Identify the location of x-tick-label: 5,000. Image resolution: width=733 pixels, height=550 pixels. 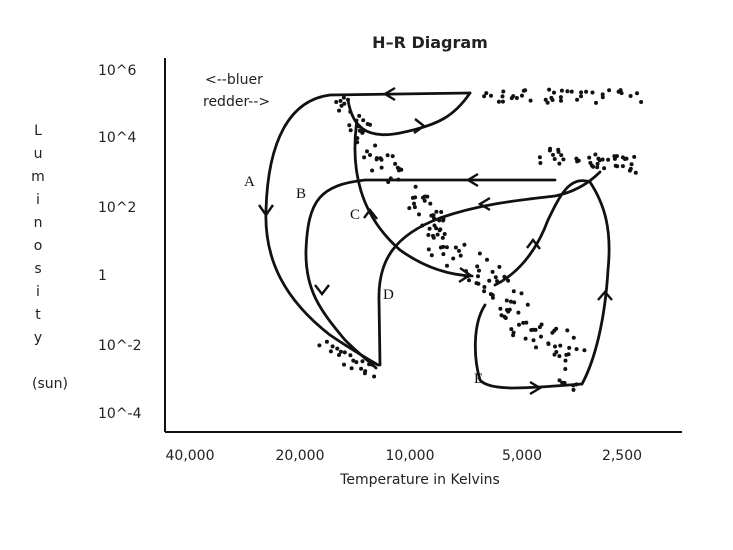
(522, 456).